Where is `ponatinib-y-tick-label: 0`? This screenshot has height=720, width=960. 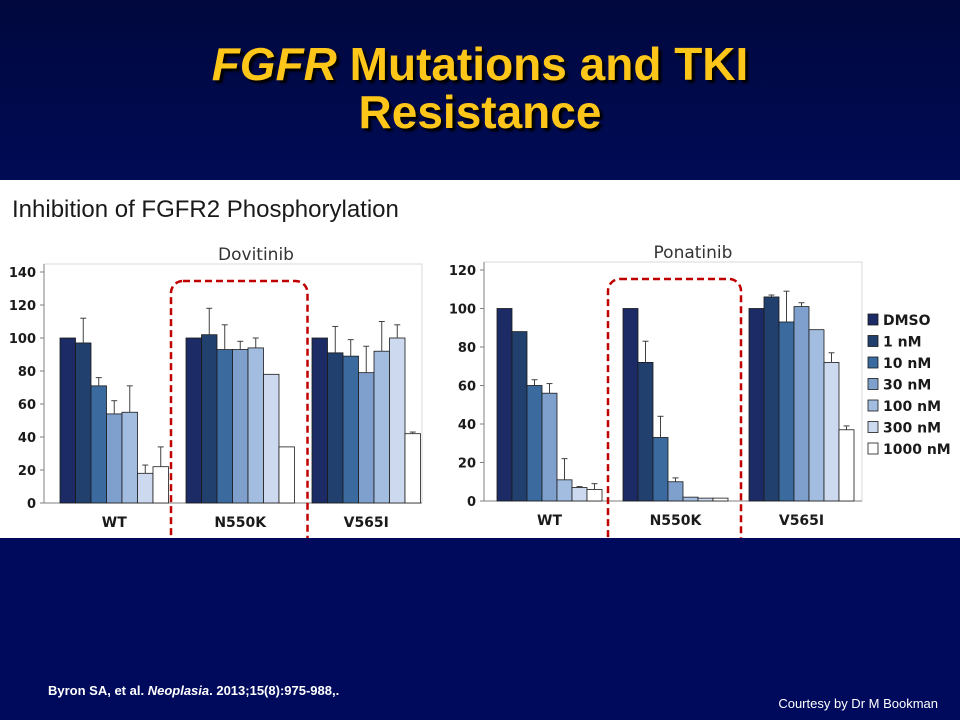 ponatinib-y-tick-label: 0 is located at coordinates (471, 502).